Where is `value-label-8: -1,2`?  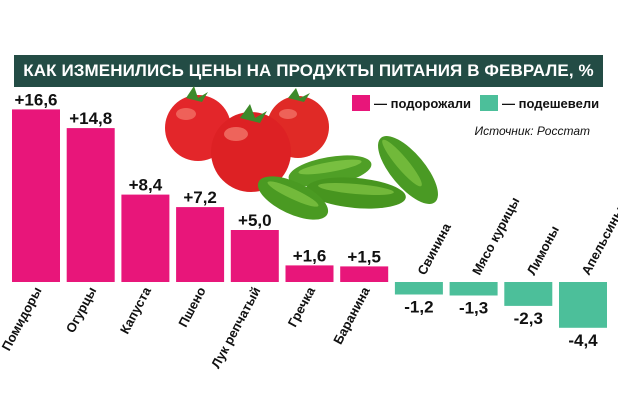 value-label-8: -1,2 is located at coordinates (418, 307).